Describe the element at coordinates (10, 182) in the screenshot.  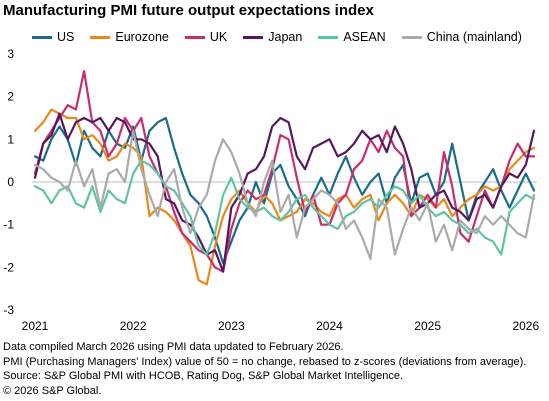
I see `y-tick-label: 0` at that location.